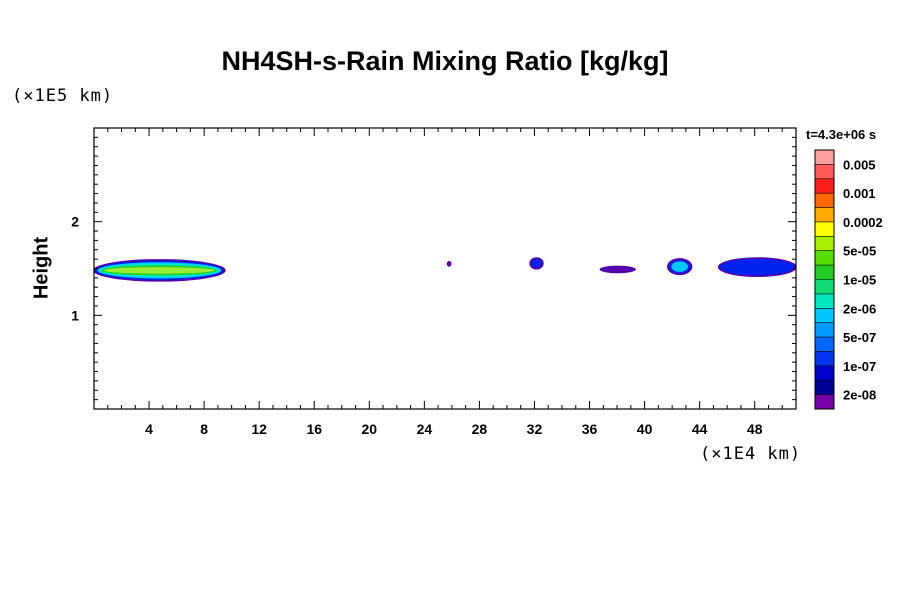 Image resolution: width=900 pixels, height=600 pixels. What do you see at coordinates (859, 193) in the screenshot?
I see `colorbar-label: 0.001` at bounding box center [859, 193].